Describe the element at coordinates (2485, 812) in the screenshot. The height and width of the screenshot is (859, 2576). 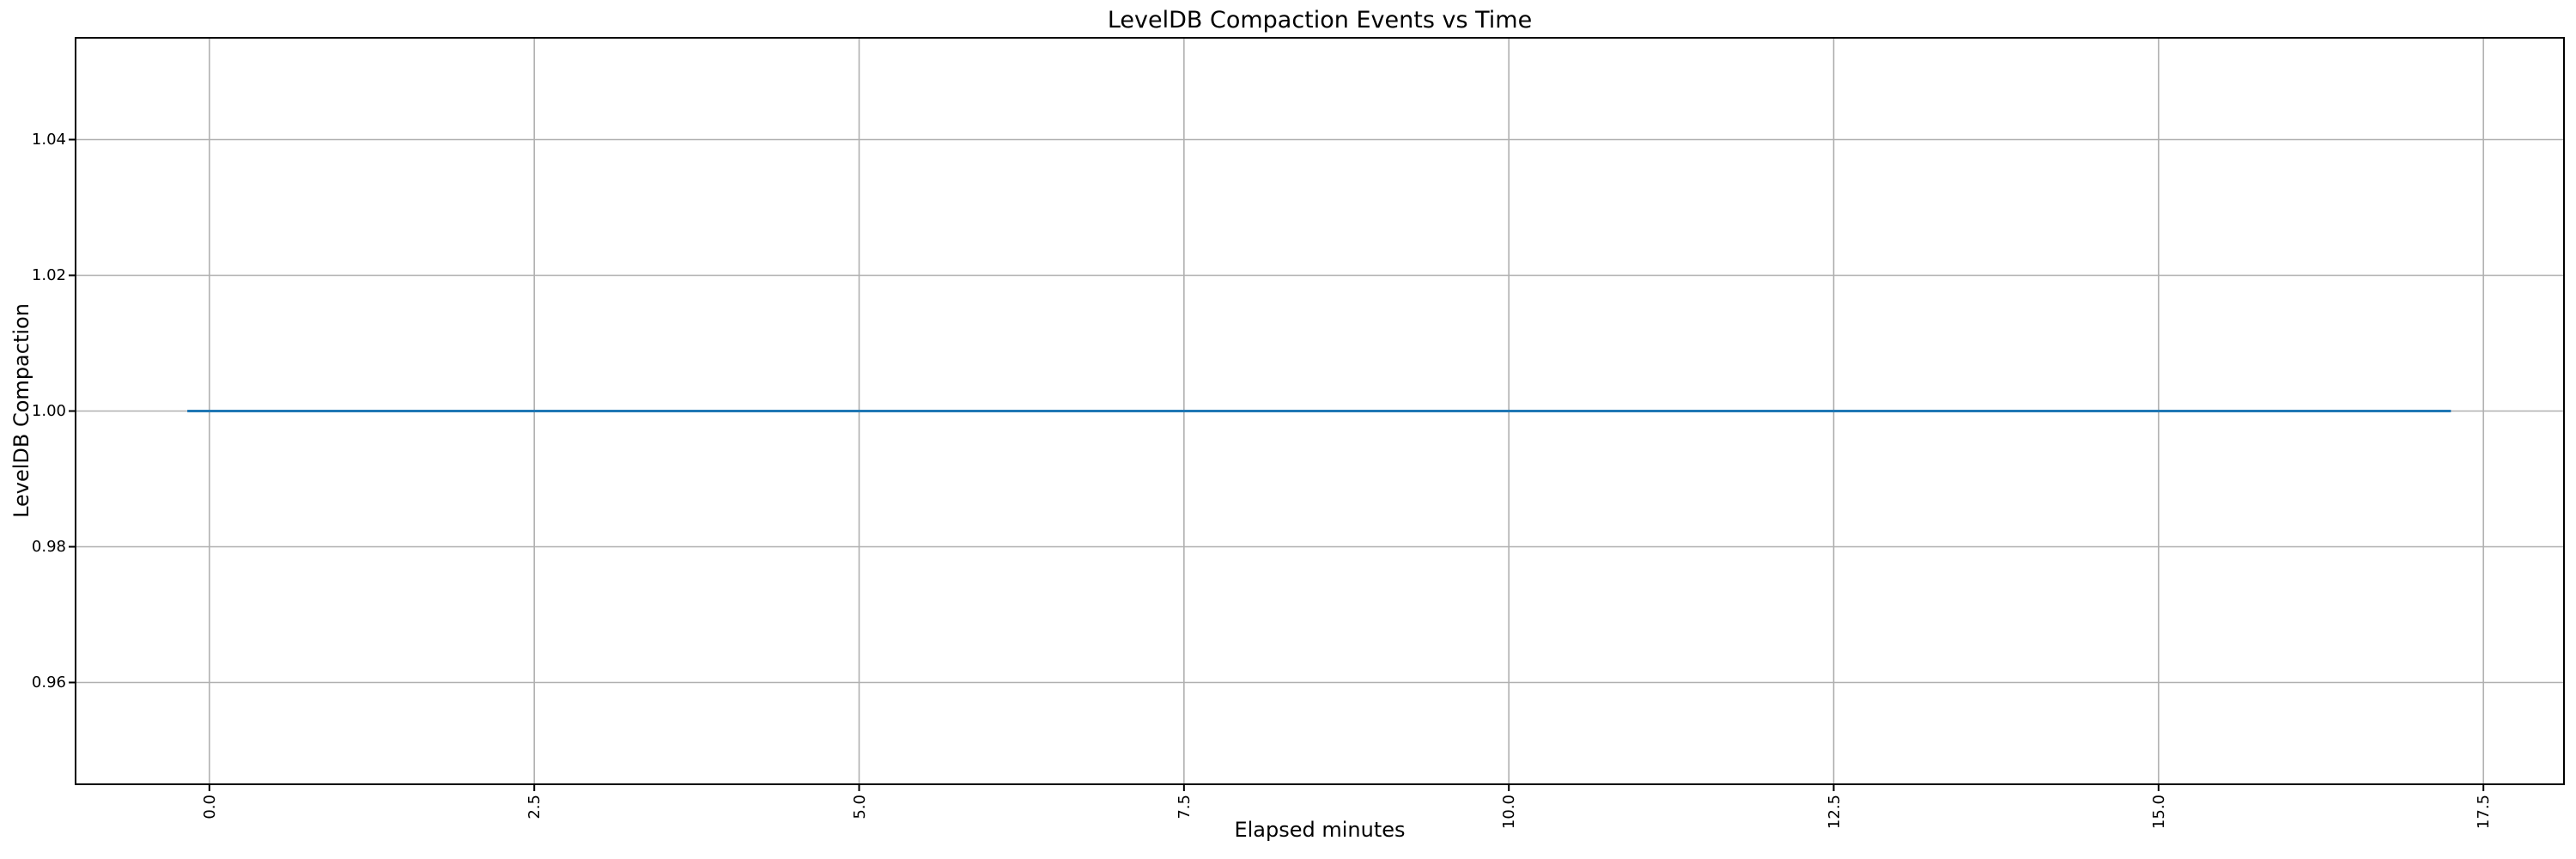
I see `x-tick-label: 17.5` at that location.